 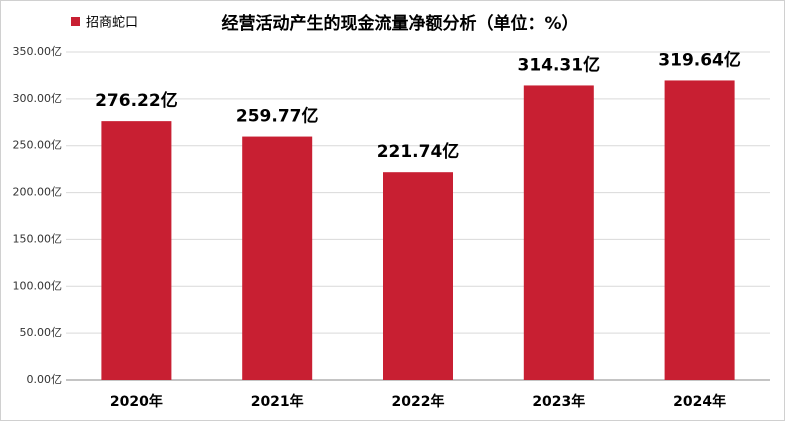 What do you see at coordinates (38, 285) in the screenshot?
I see `y-tick-label: 100.00亿` at bounding box center [38, 285].